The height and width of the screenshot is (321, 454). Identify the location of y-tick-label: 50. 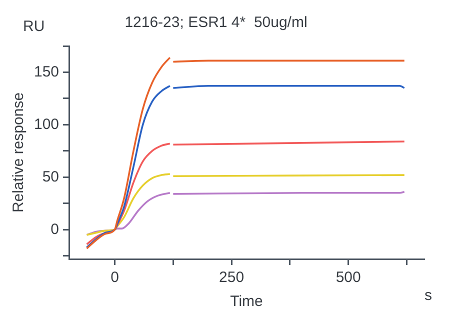
(51, 177).